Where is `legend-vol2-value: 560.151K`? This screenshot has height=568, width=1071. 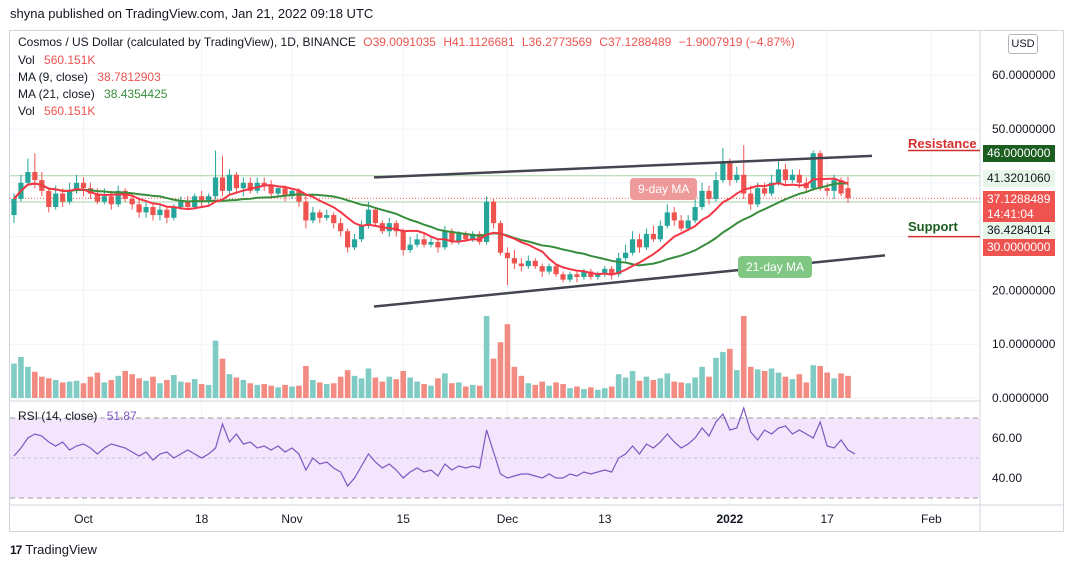 legend-vol2-value: 560.151K is located at coordinates (70, 111).